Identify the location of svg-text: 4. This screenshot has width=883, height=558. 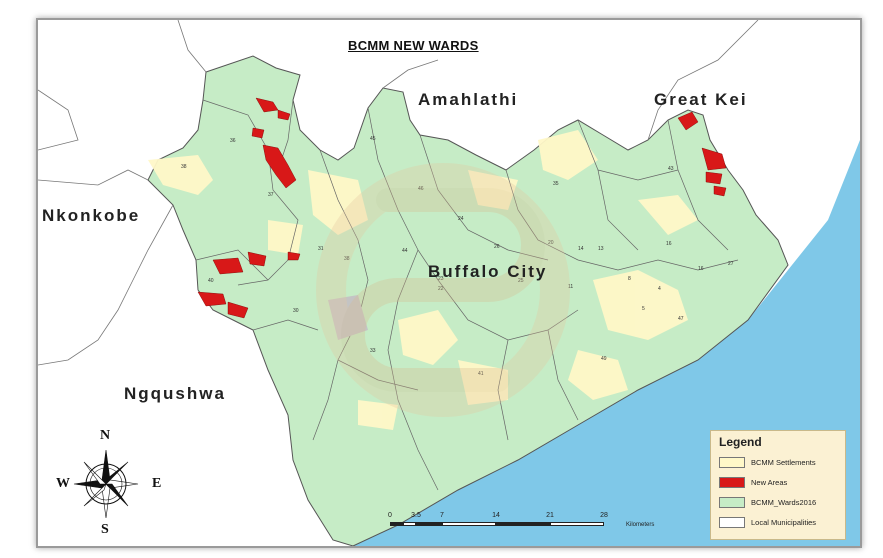
(659, 289).